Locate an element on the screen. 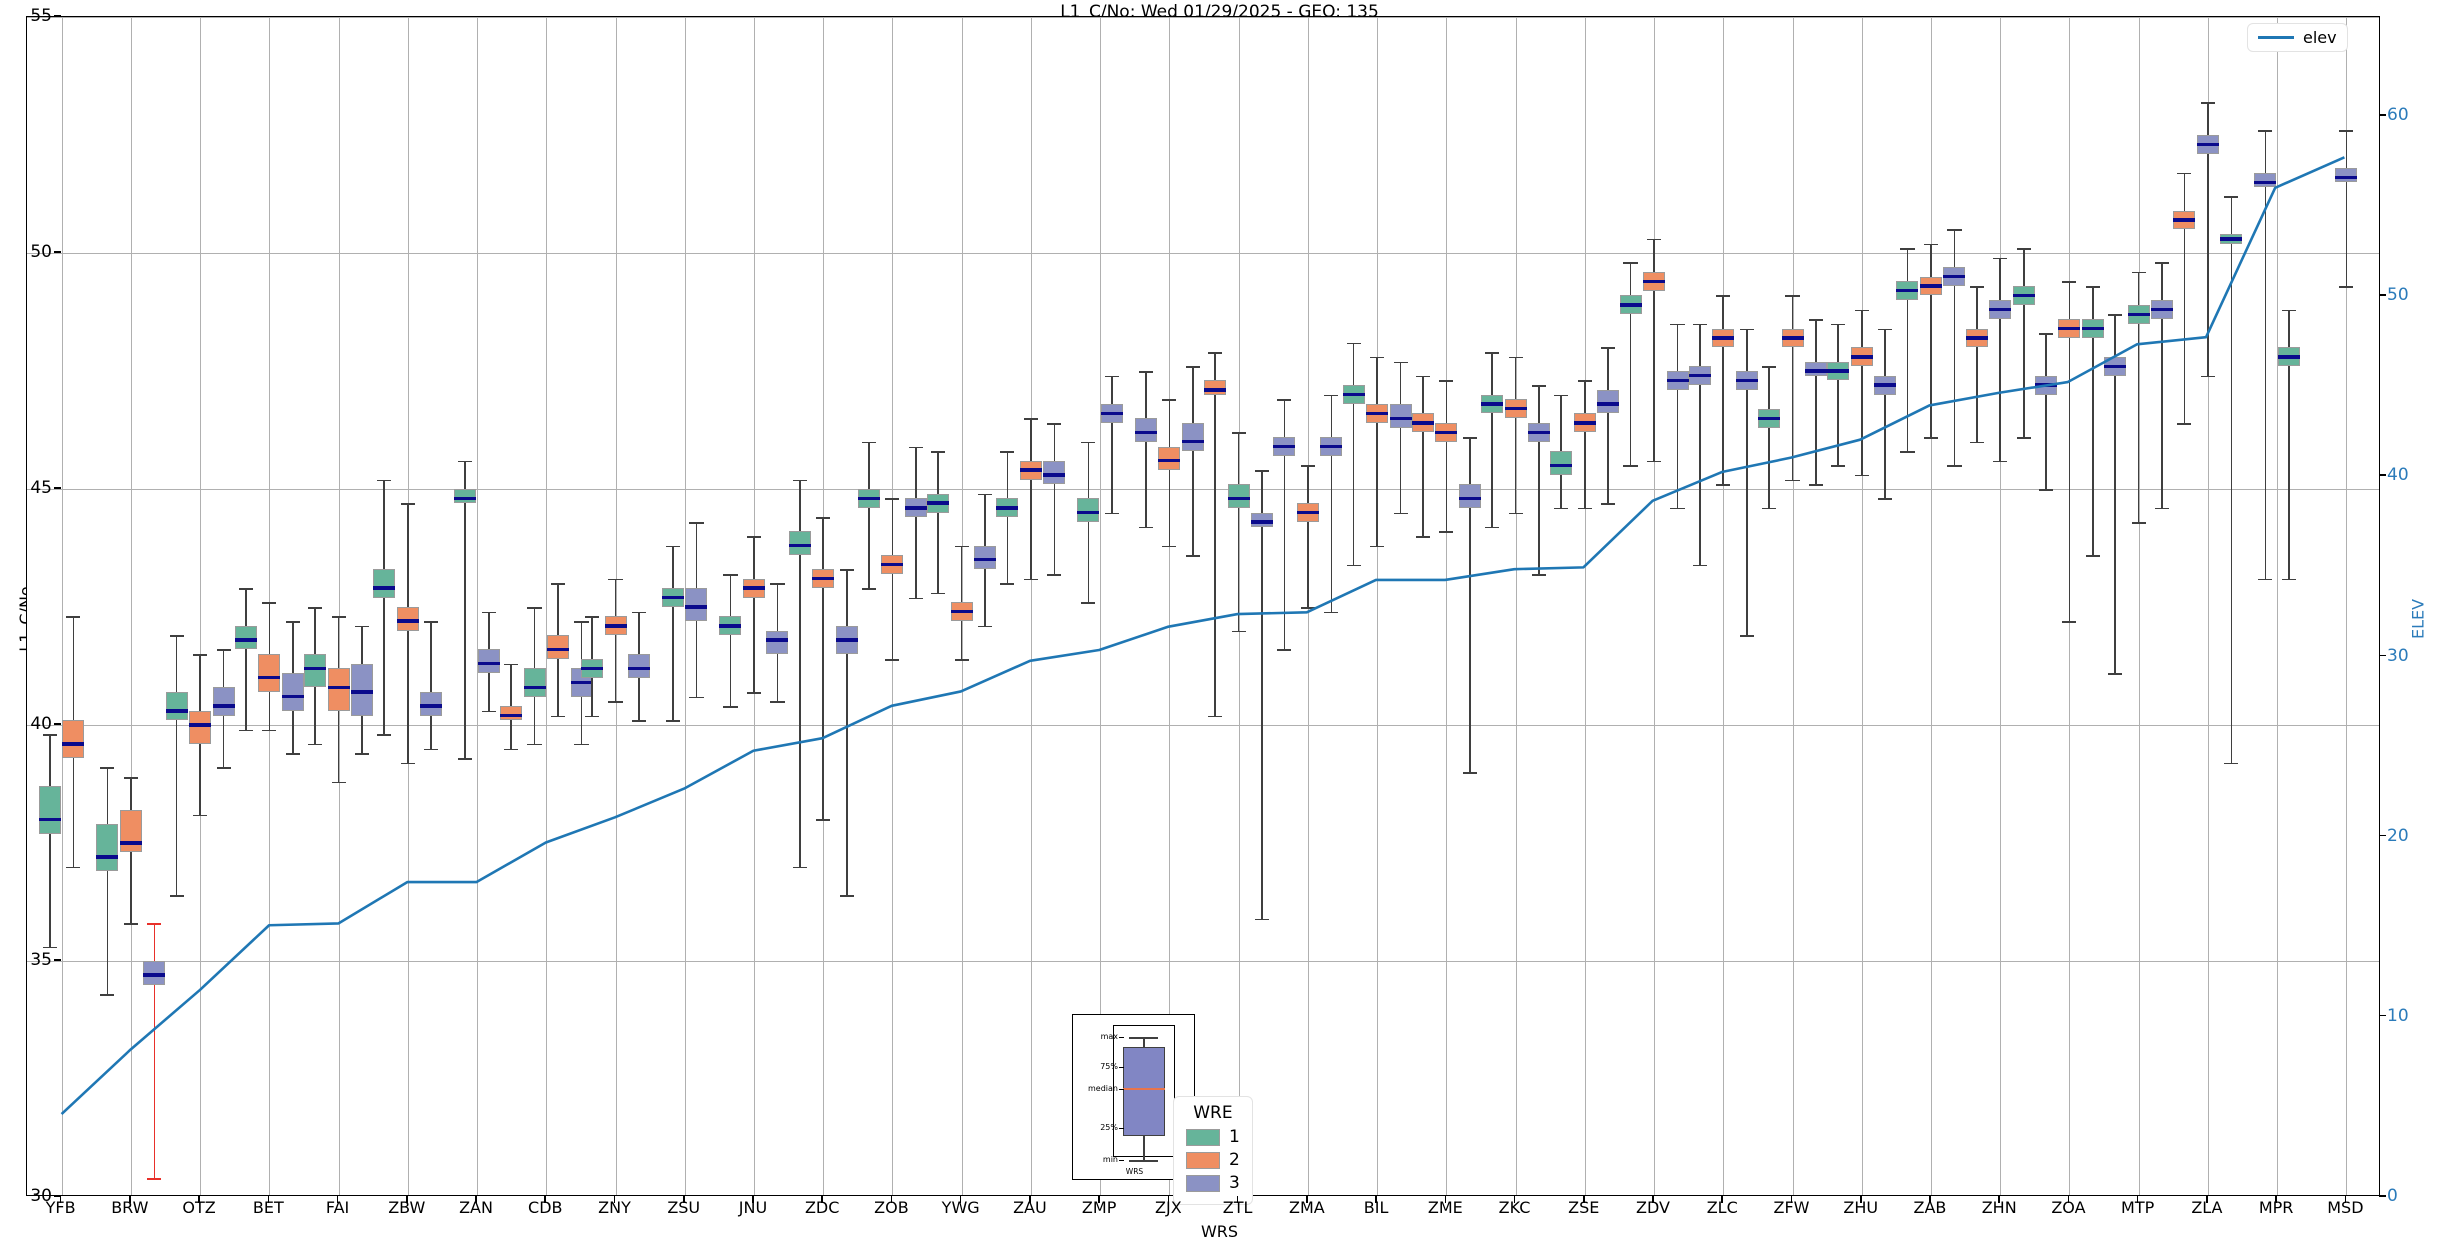 The image size is (2439, 1241). elev-legend-label: elev is located at coordinates (2320, 37).